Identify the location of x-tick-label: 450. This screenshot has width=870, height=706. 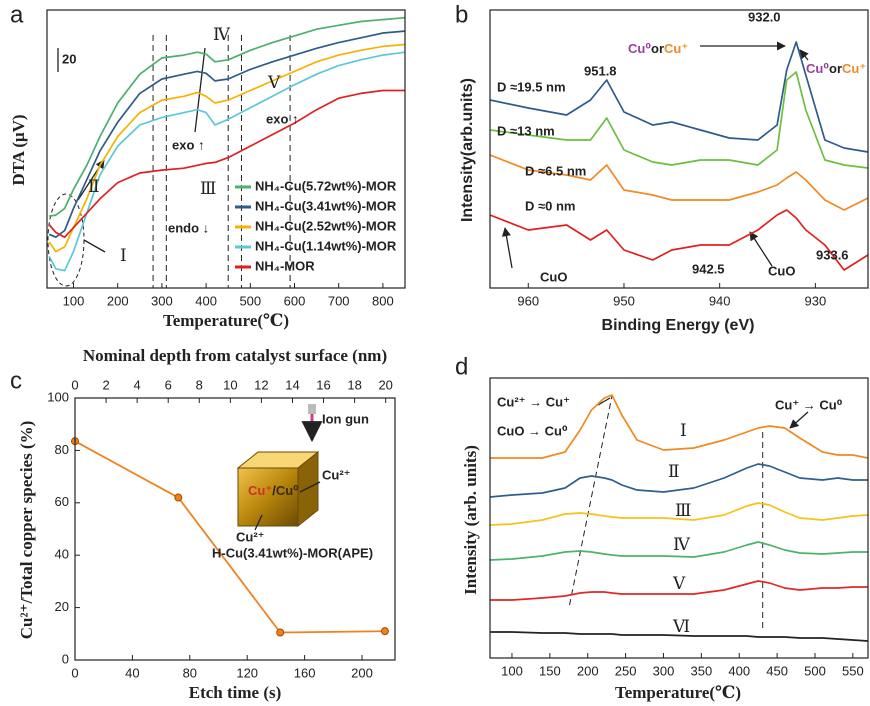
(777, 670).